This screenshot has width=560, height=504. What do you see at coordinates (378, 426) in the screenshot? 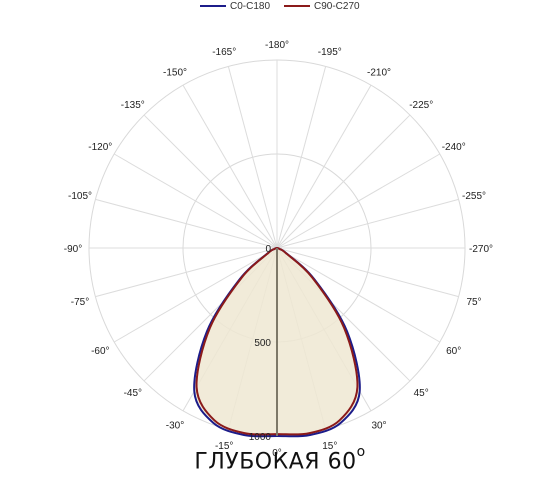
I see `angle-tick-label: 30°` at bounding box center [378, 426].